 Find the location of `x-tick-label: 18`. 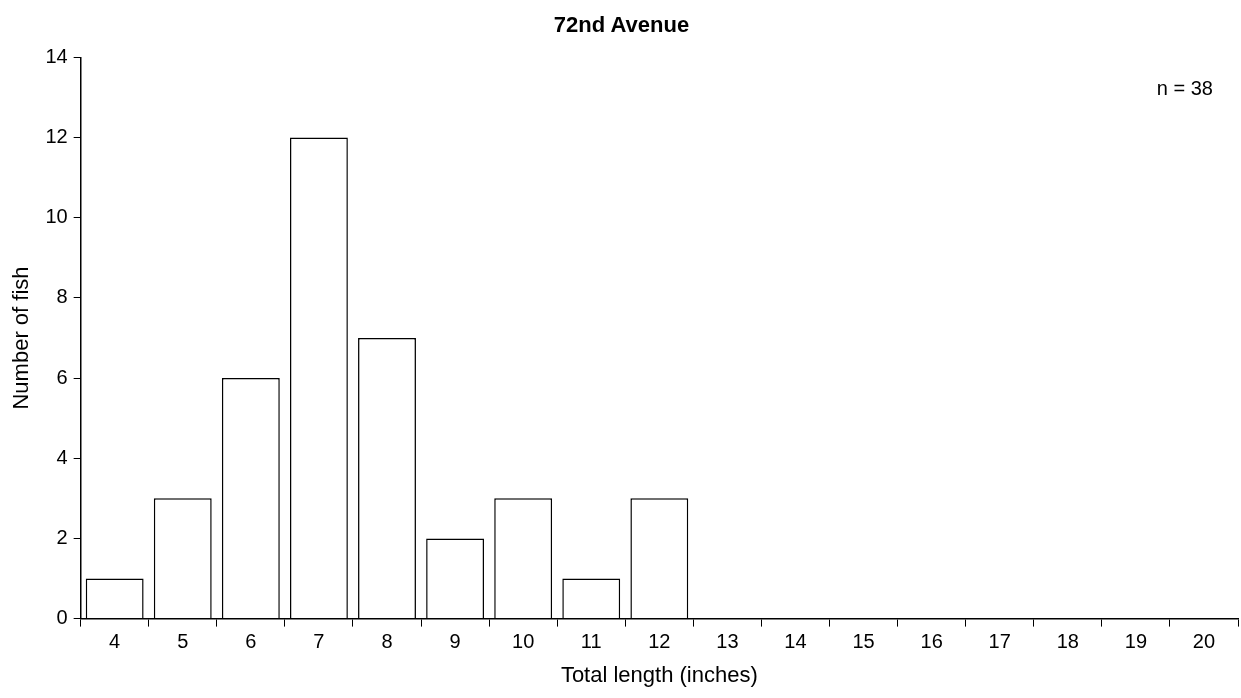

x-tick-label: 18 is located at coordinates (1067, 641).